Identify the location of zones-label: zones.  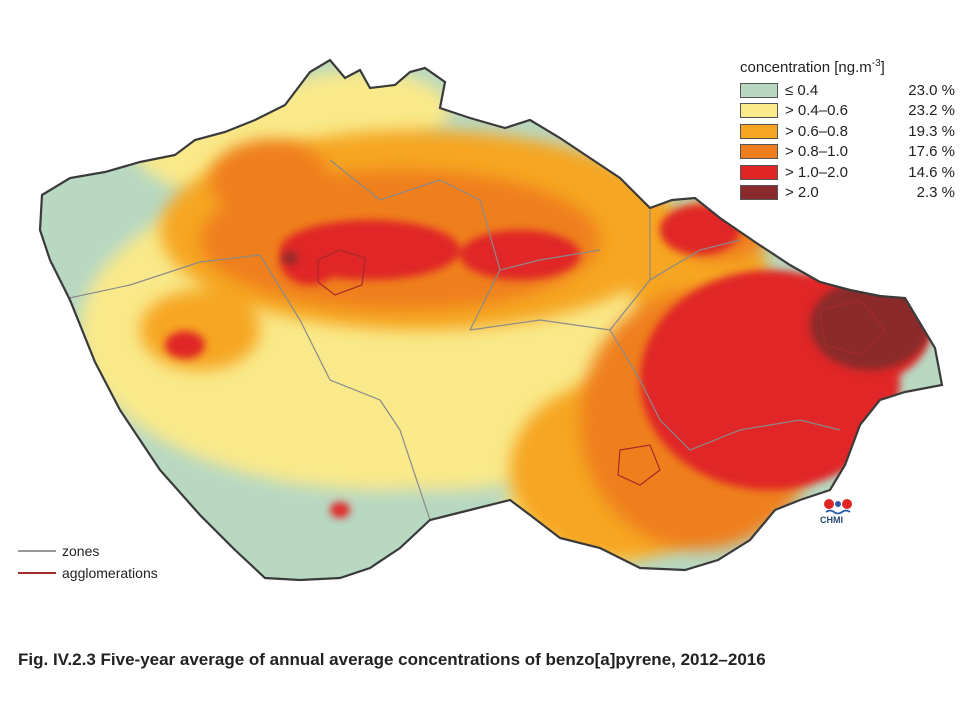
(81, 551).